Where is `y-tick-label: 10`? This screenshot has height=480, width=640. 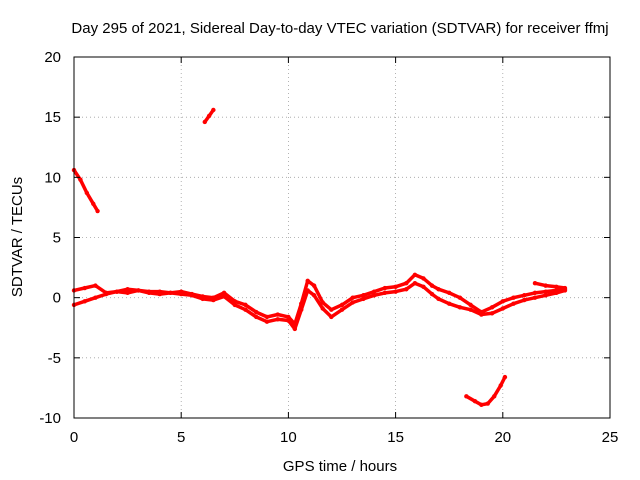 y-tick-label: 10 is located at coordinates (52, 177).